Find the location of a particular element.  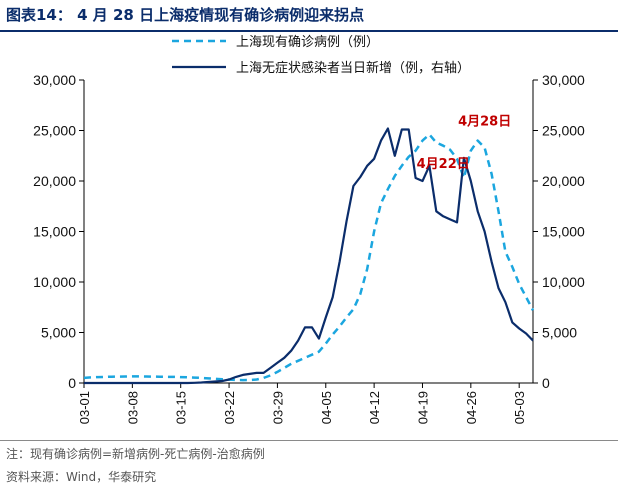

x-tick-label: 04-12 is located at coordinates (374, 407).